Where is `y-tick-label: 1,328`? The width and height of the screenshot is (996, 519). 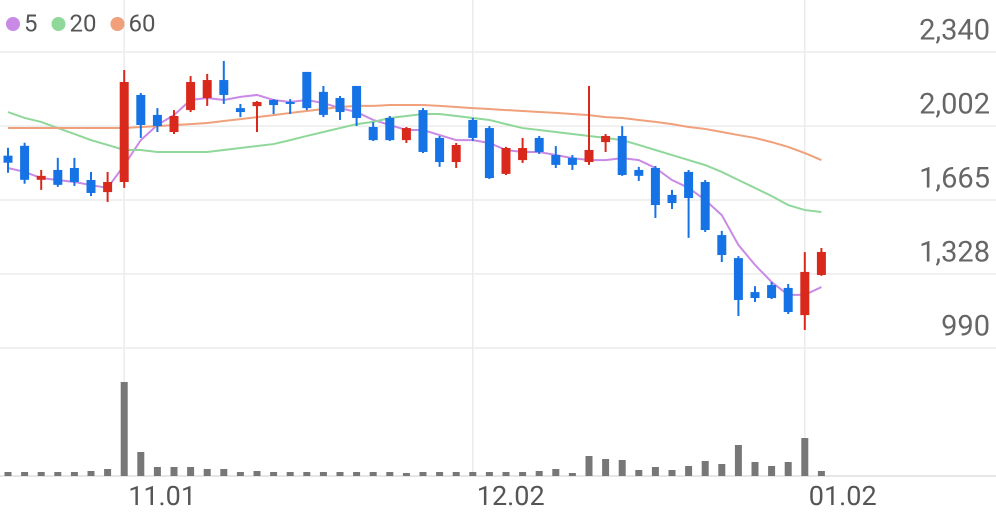 y-tick-label: 1,328 is located at coordinates (954, 253).